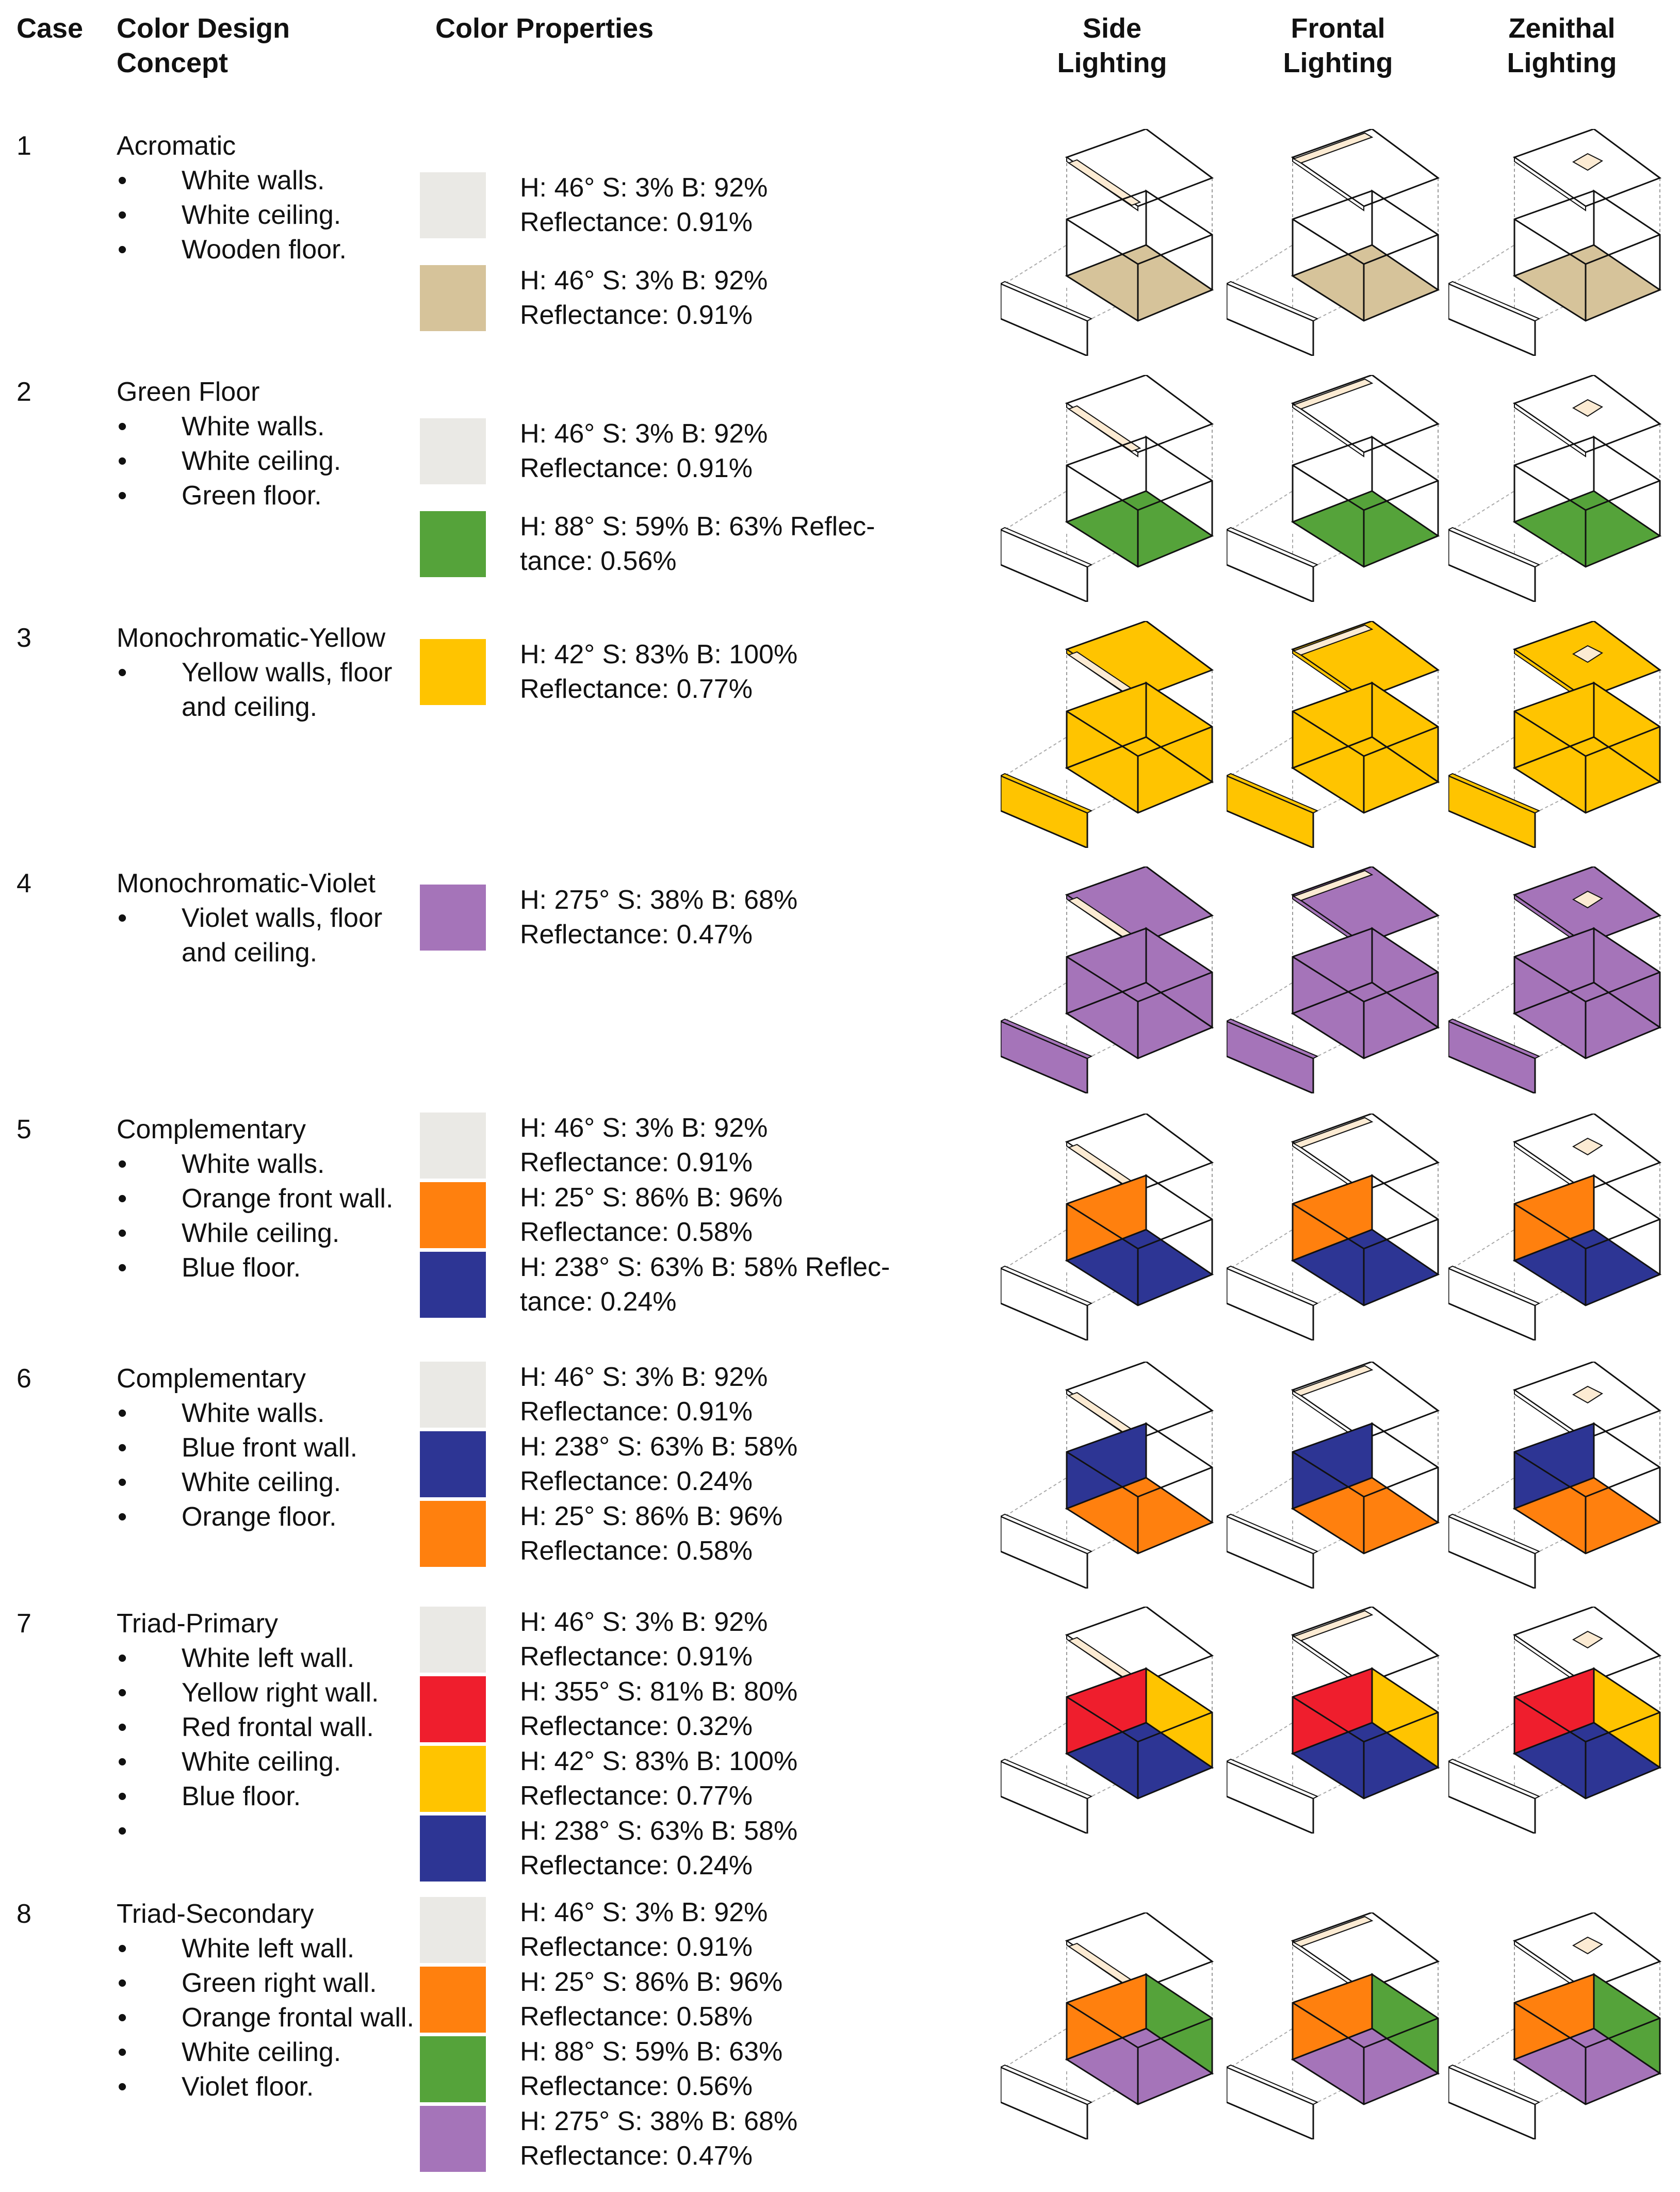 This screenshot has height=2192, width=1680. Describe the element at coordinates (241, 1796) in the screenshot. I see `bullet-text: Blue floor.` at that location.